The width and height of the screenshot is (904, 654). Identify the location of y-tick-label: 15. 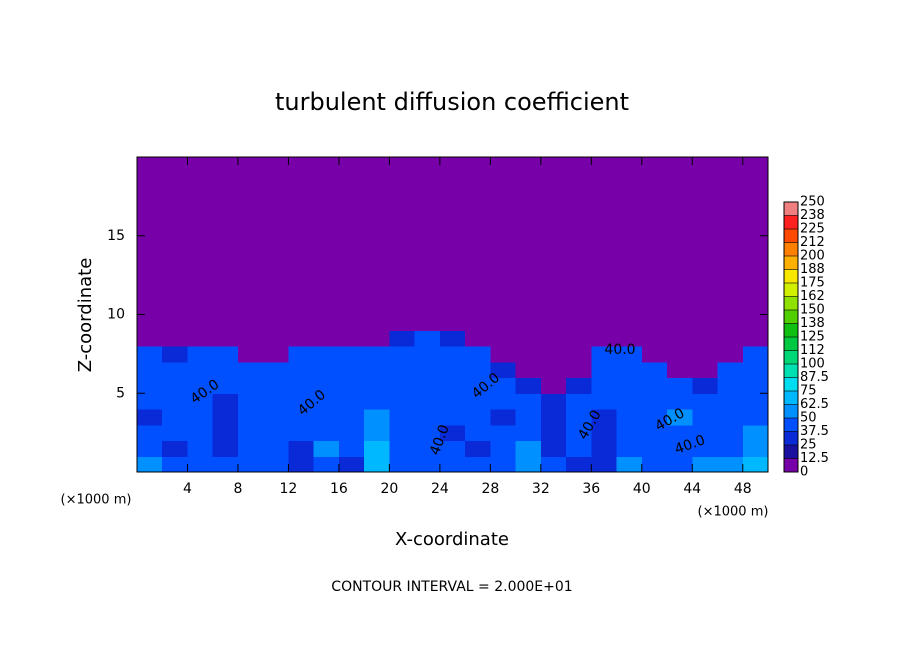
(116, 236).